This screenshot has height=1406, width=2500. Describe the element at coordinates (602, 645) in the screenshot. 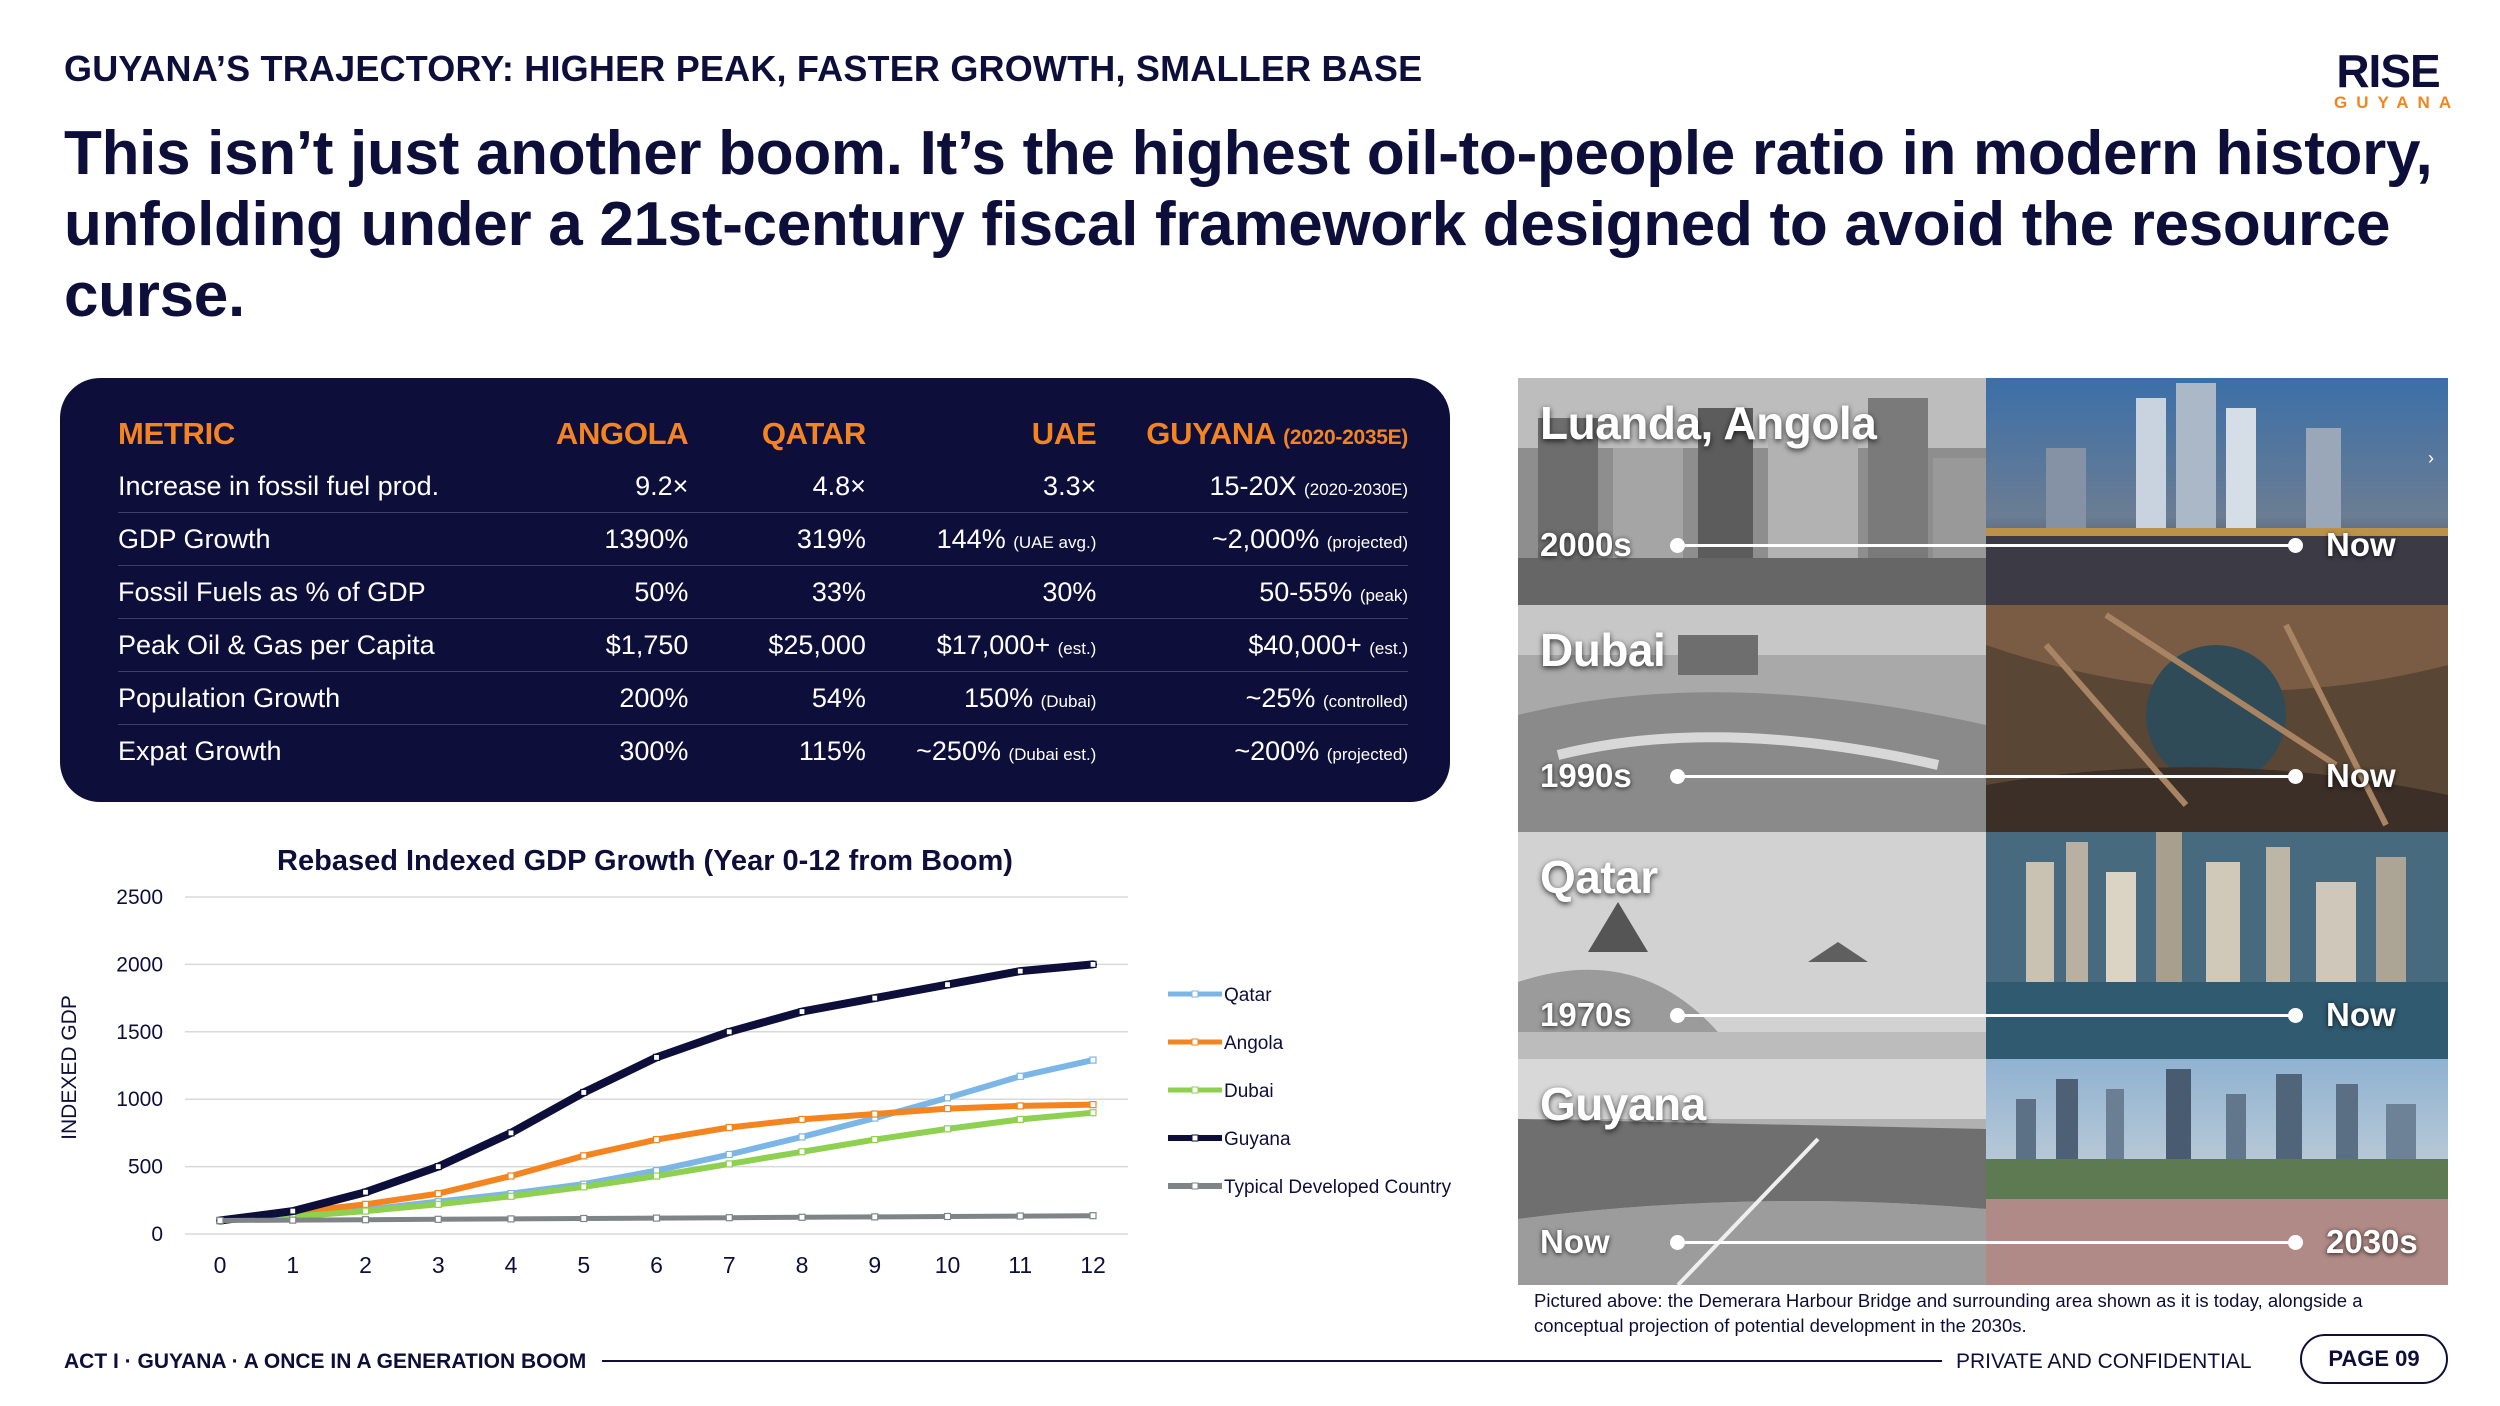

I see `cell-angola: $1,750` at that location.